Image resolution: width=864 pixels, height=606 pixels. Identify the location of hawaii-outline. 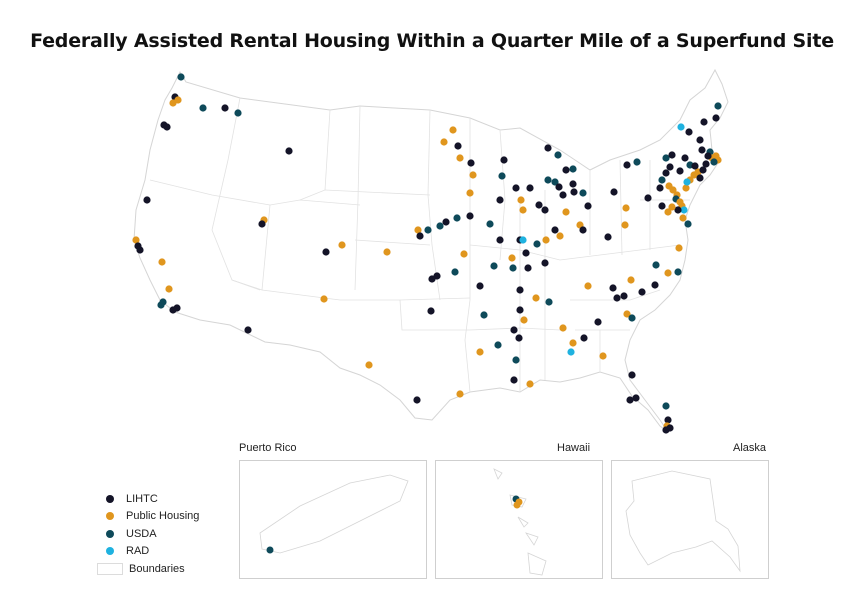
(520, 522).